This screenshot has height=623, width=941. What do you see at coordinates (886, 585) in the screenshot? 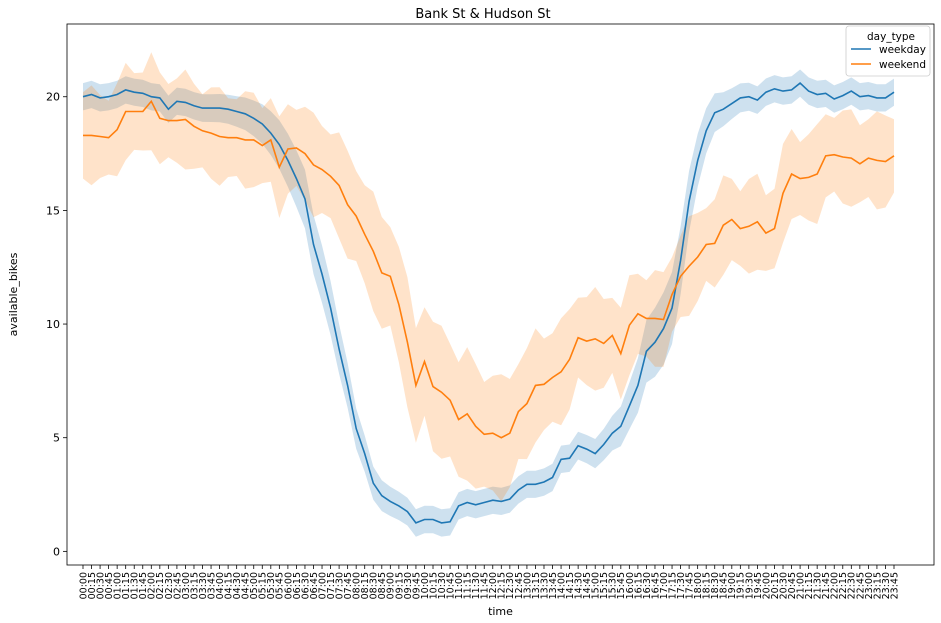
I see `x-tick-label-23:30: 23:30` at bounding box center [886, 585].